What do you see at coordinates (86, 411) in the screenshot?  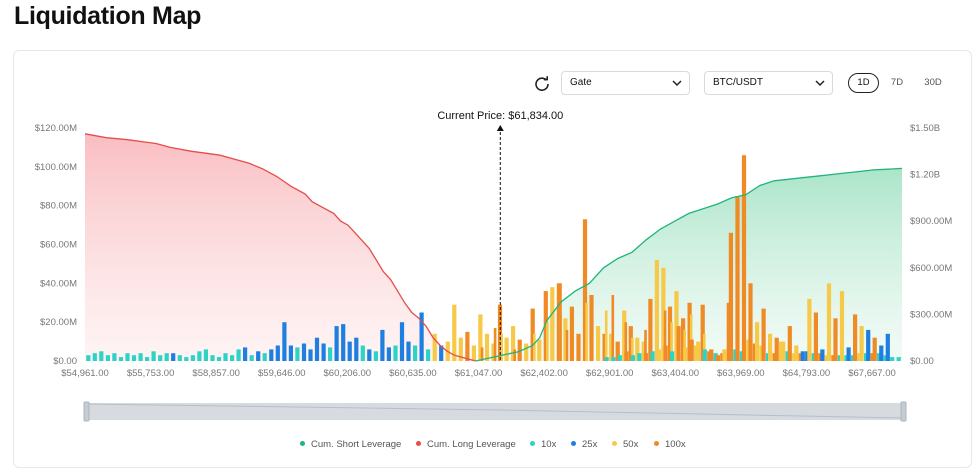 I see `zoom-handle-left` at bounding box center [86, 411].